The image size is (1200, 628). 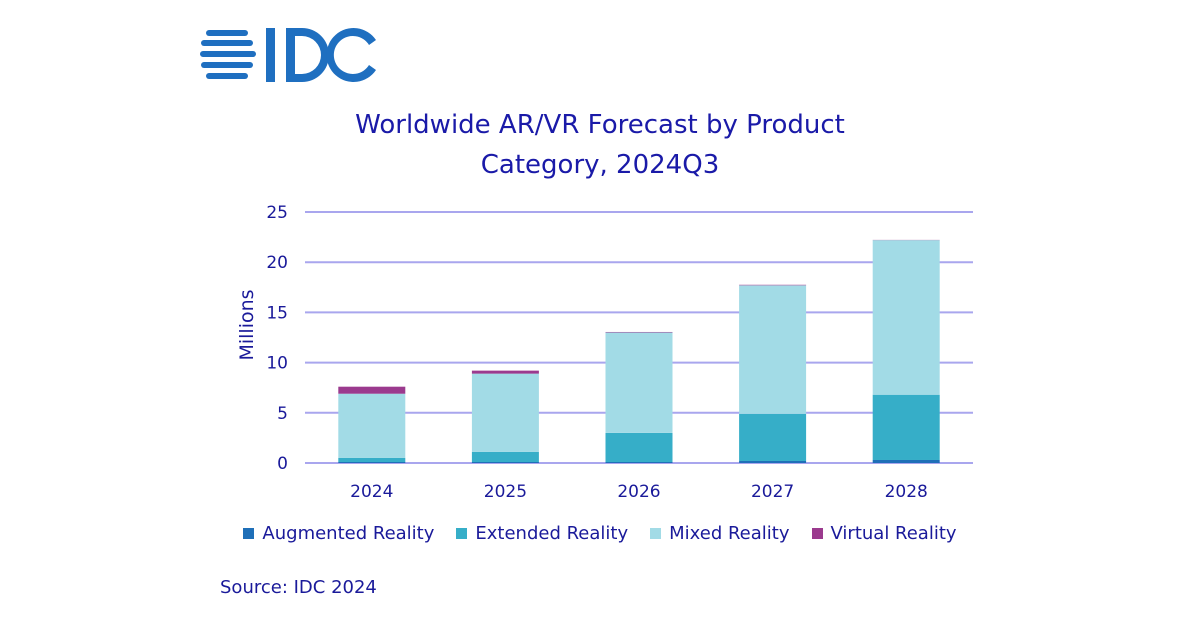 I want to click on y-tick-label: 10, so click(x=277, y=364).